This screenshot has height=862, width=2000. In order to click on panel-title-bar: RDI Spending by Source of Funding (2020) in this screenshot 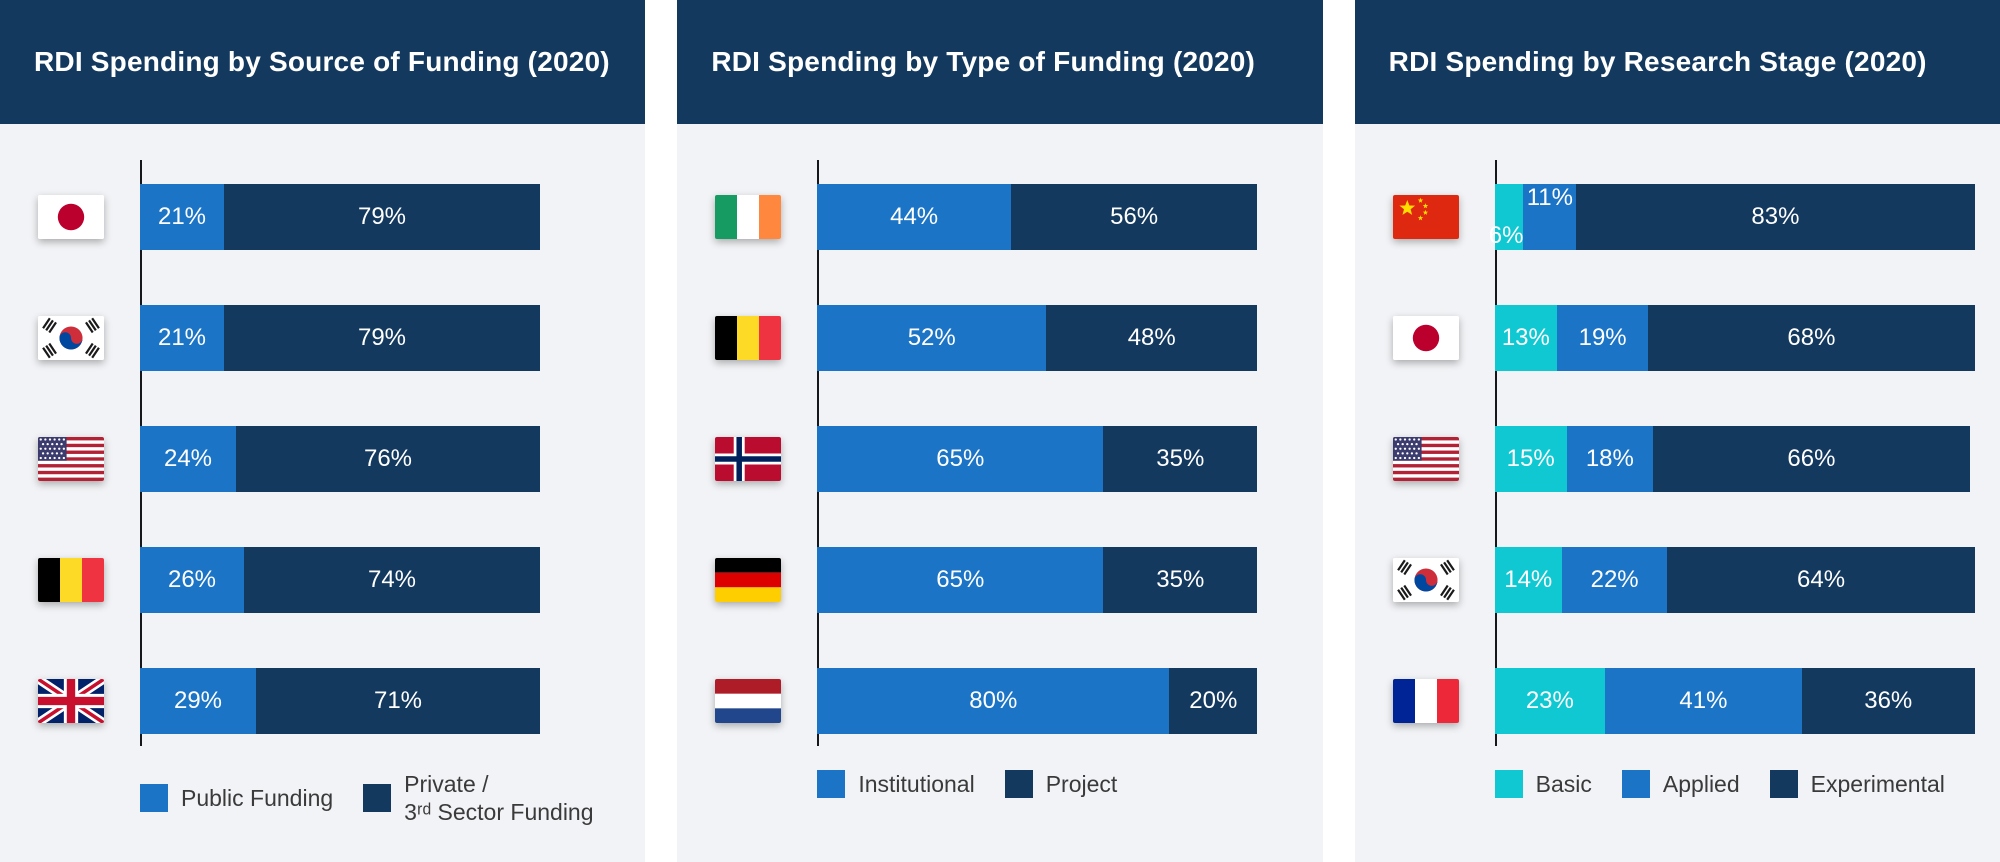, I will do `click(323, 62)`.